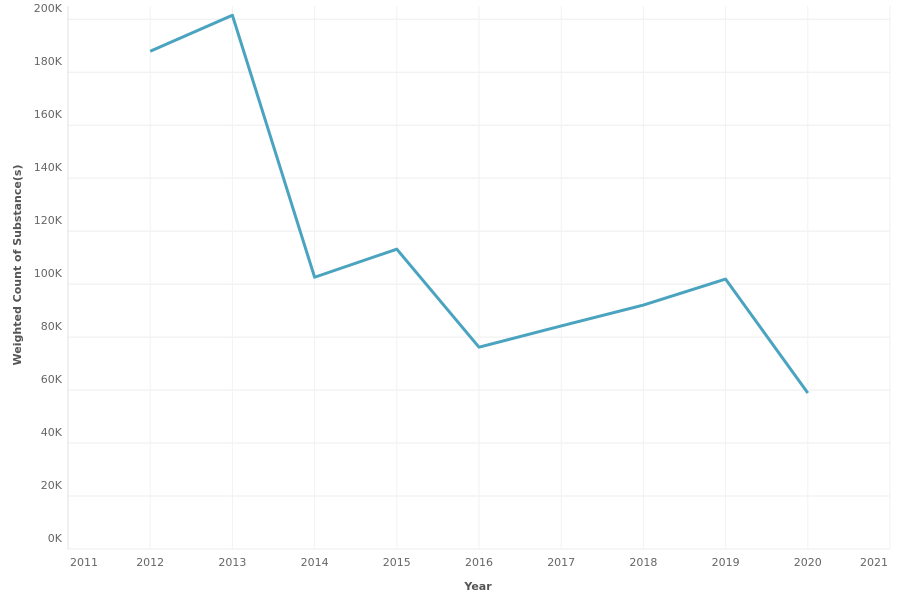 This screenshot has width=905, height=602. What do you see at coordinates (48, 61) in the screenshot?
I see `y-tick-label: 180K` at bounding box center [48, 61].